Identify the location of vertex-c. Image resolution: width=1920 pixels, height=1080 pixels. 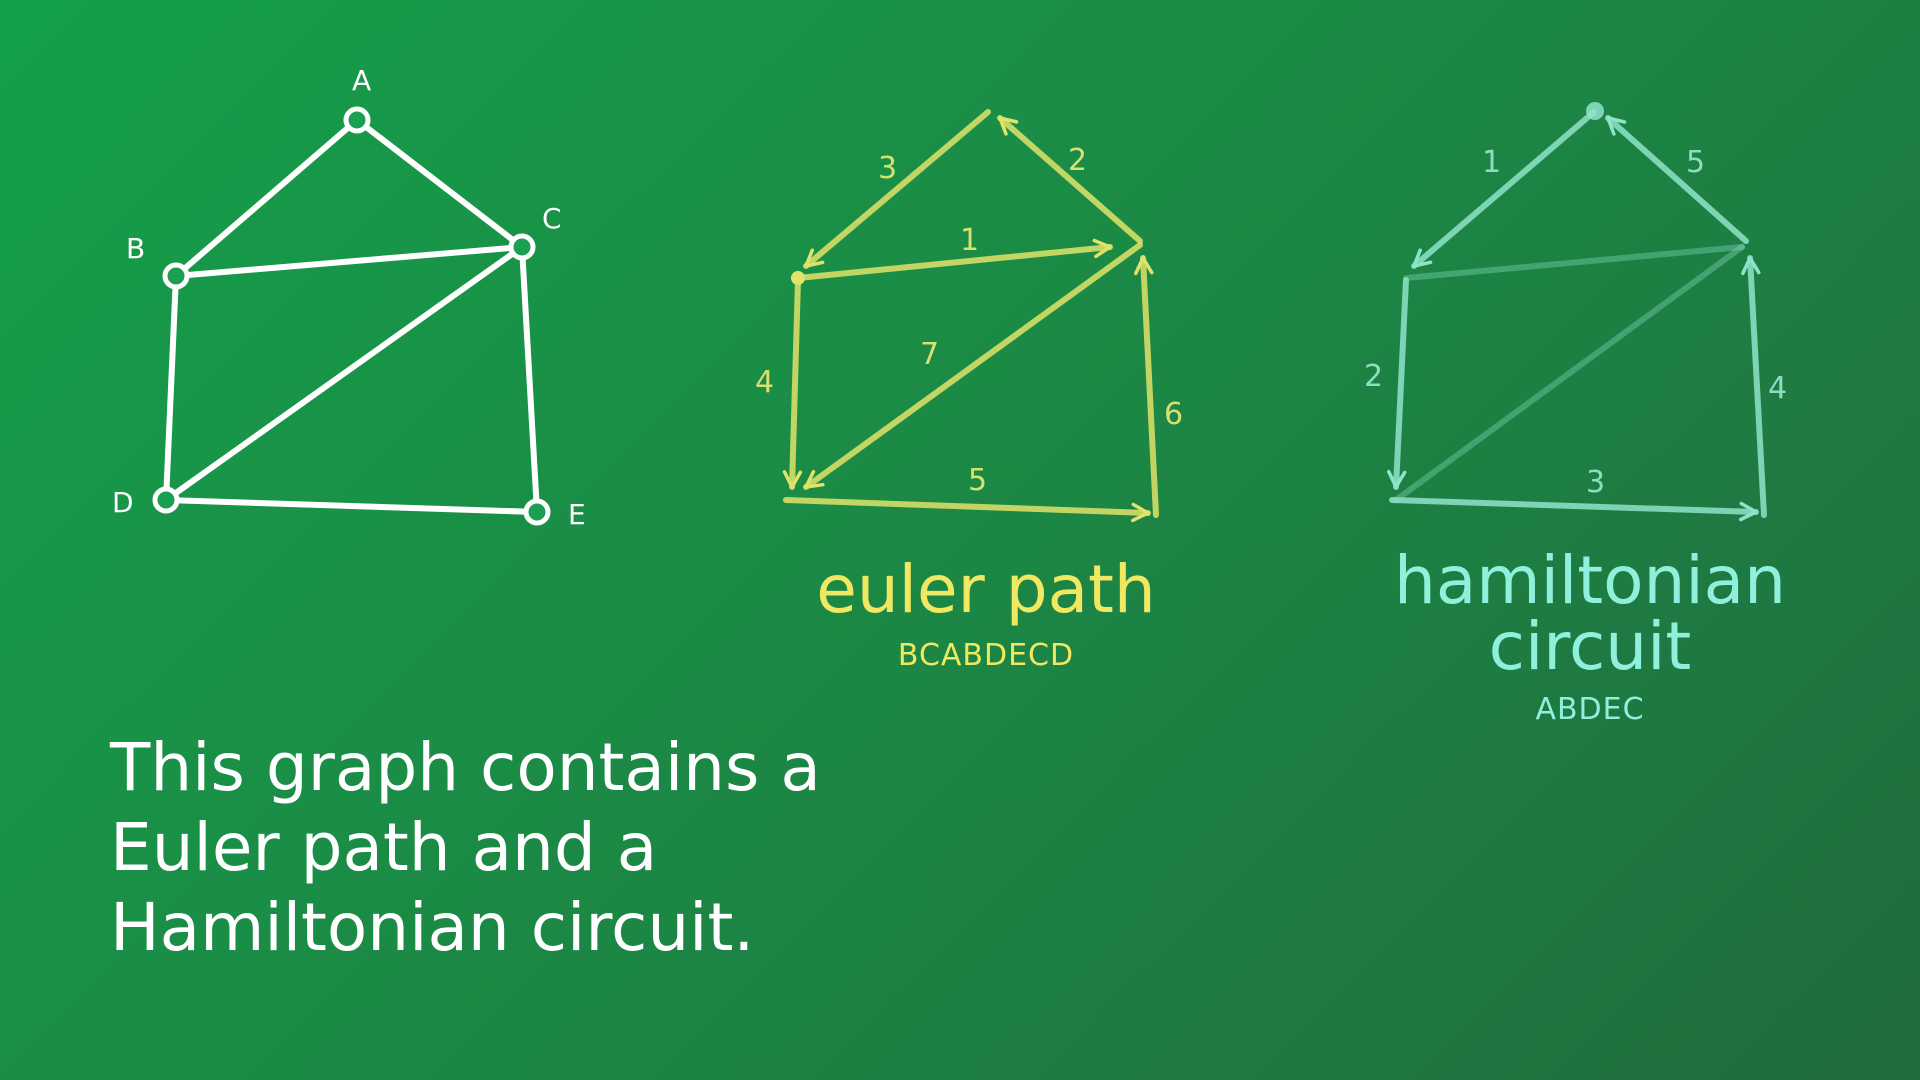
(522, 247).